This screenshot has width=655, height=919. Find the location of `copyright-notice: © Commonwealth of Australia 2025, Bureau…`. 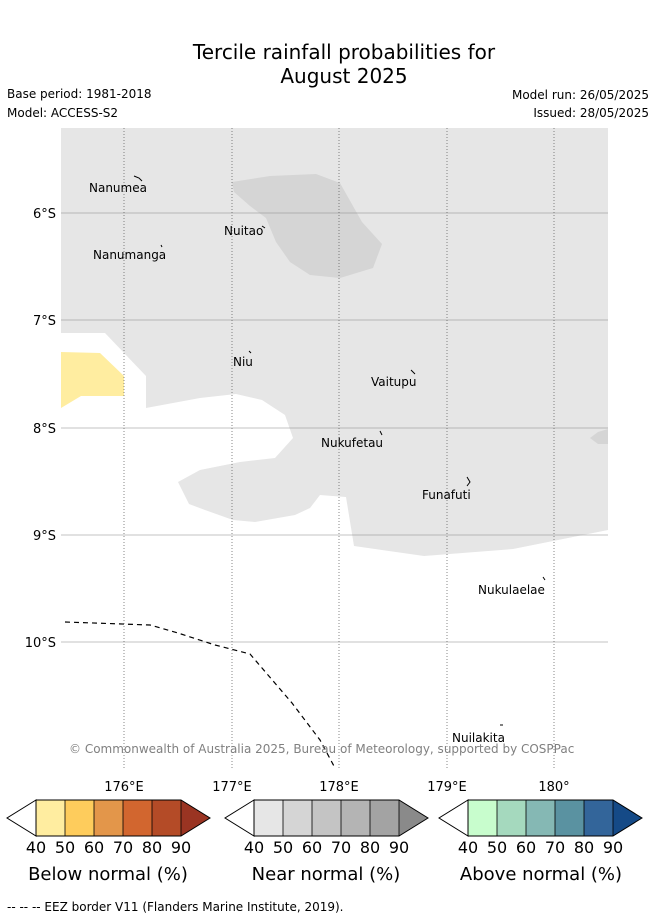

copyright-notice: © Commonwealth of Australia 2025, Bureau… is located at coordinates (322, 749).